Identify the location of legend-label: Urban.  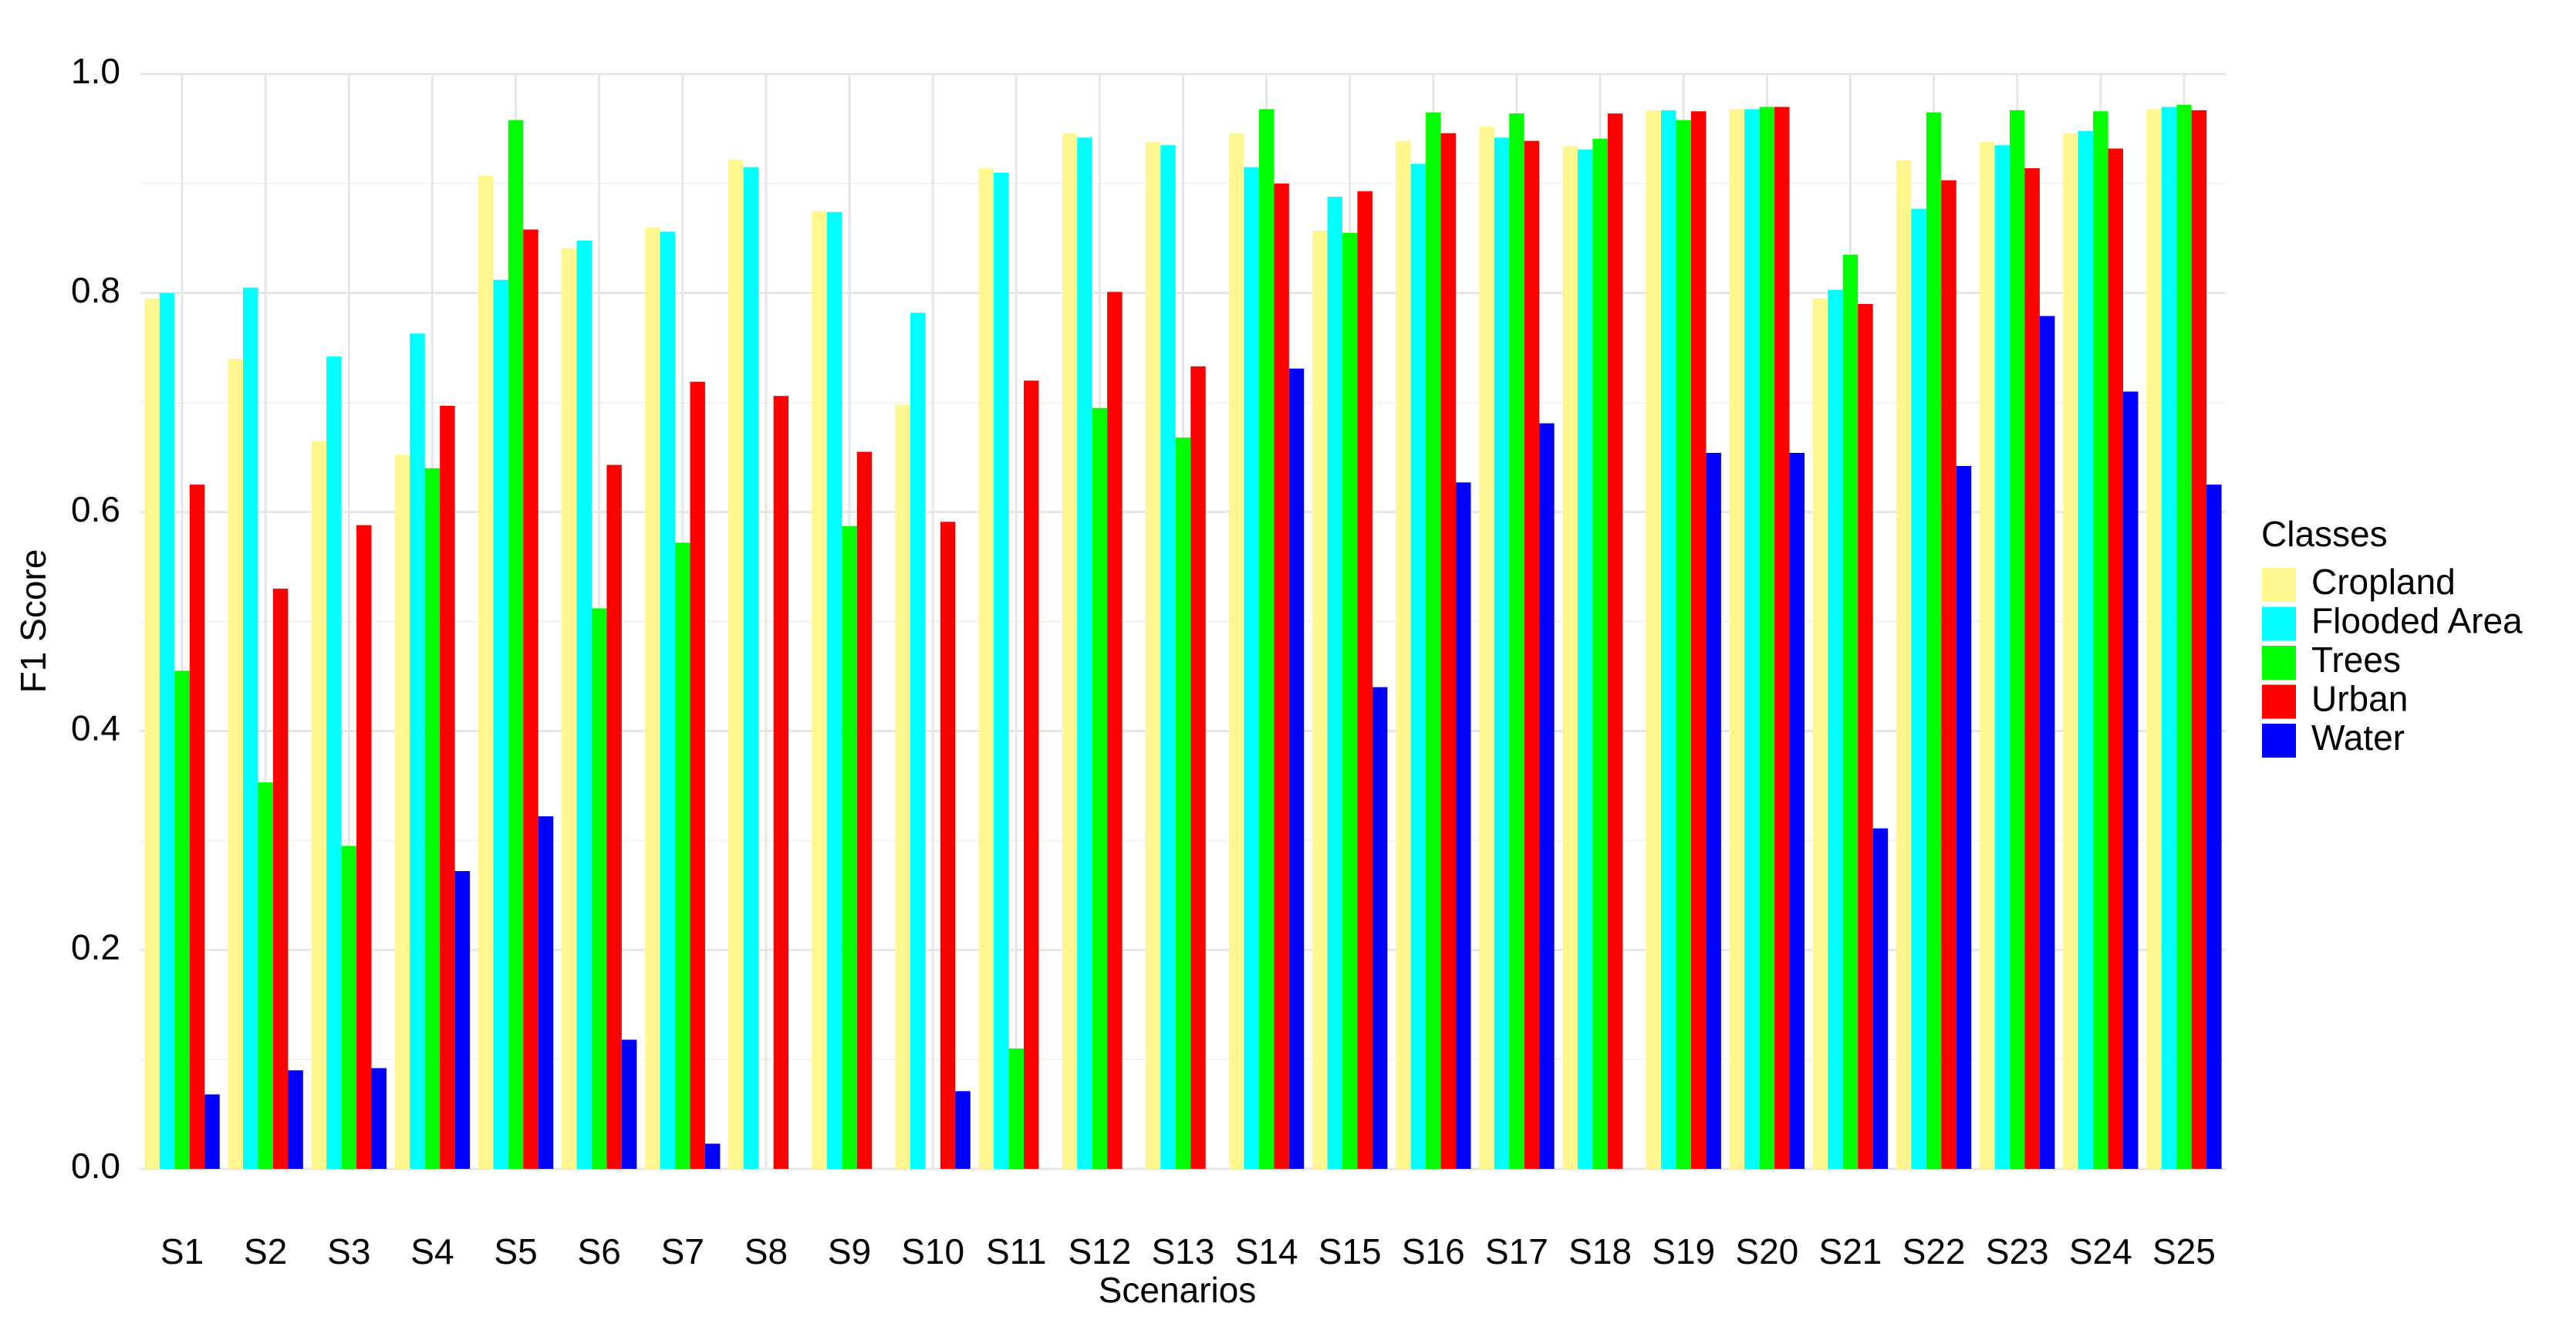
(2359, 699).